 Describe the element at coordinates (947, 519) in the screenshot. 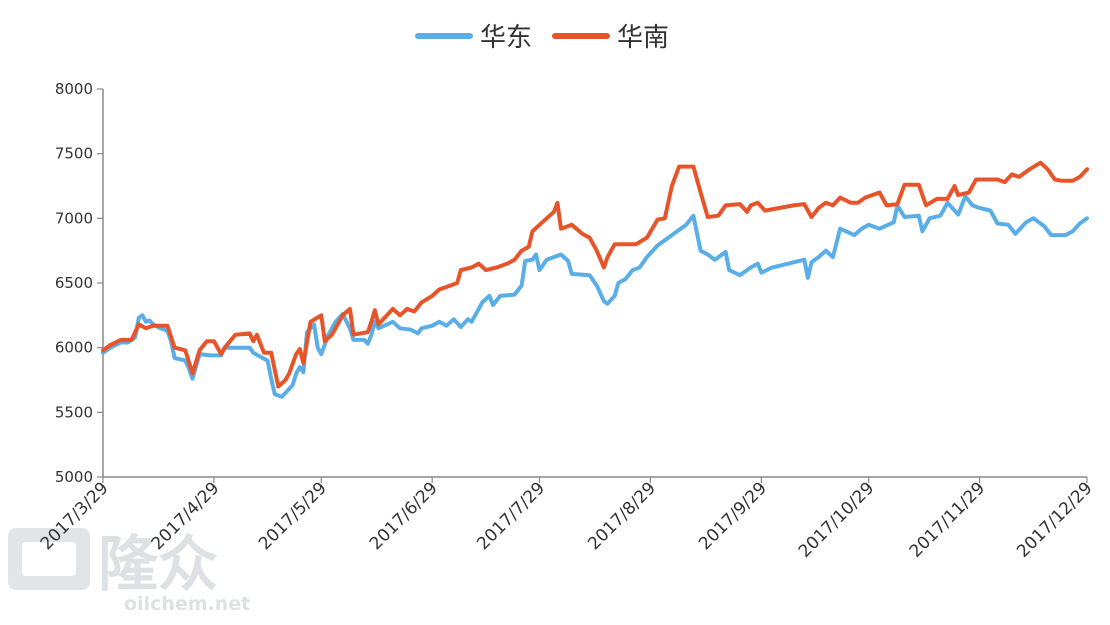

I see `x-tick-label: 2017/11/29` at that location.